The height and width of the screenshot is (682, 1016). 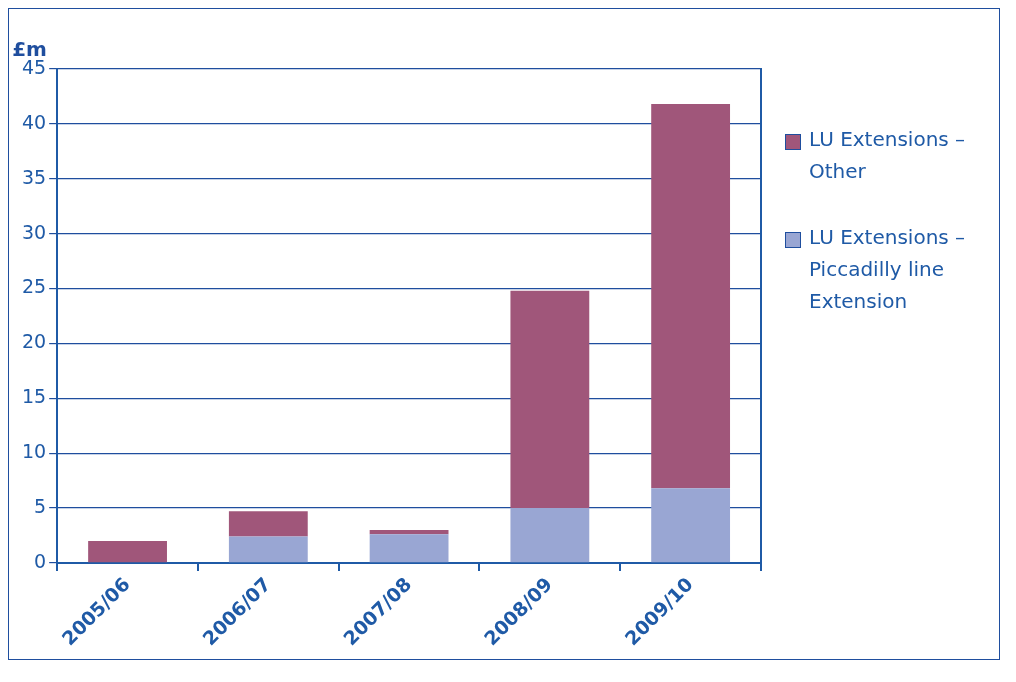 What do you see at coordinates (34, 176) in the screenshot?
I see `y-tick-label: 35` at bounding box center [34, 176].